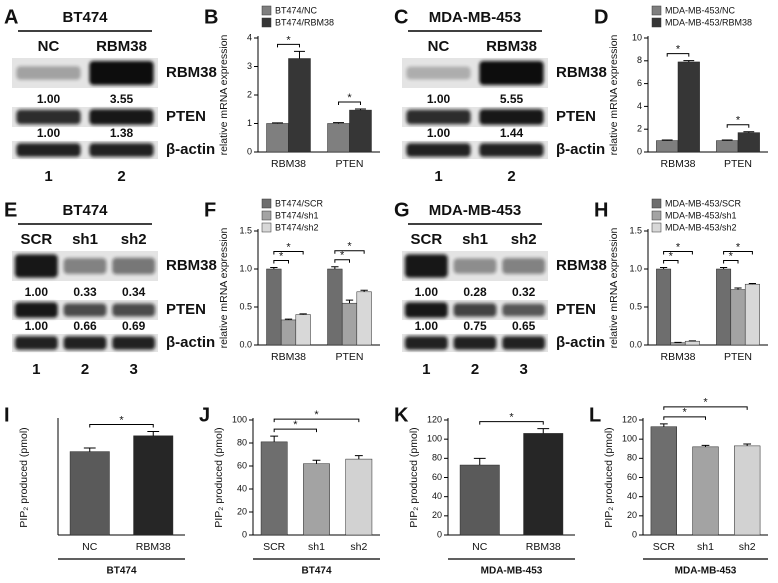 Image resolution: width=778 pixels, height=583 pixels. Describe the element at coordinates (249, 123) in the screenshot. I see `y-tick-label: 1` at that location.